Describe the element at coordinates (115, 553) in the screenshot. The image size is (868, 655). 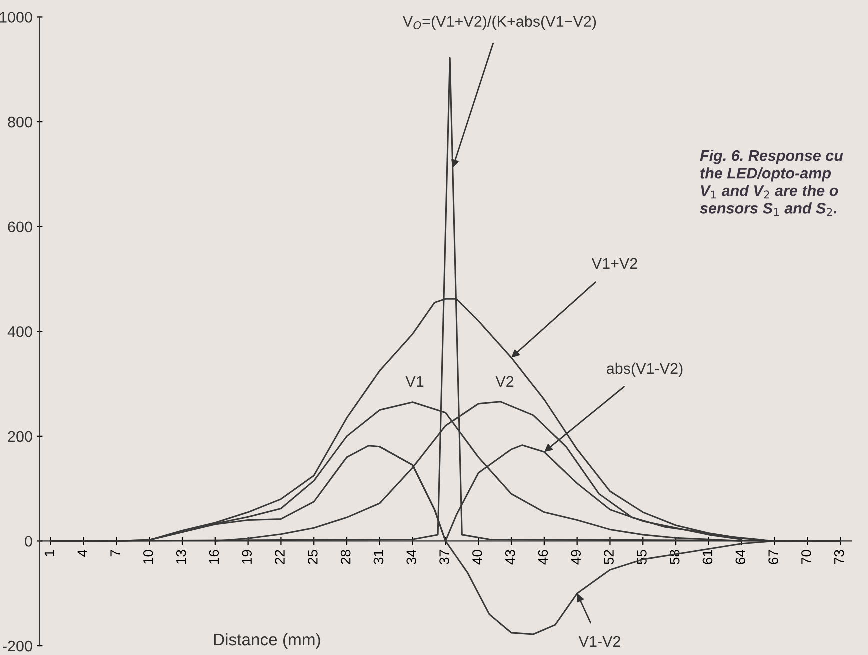
I see `x-tick-label: 7` at that location.